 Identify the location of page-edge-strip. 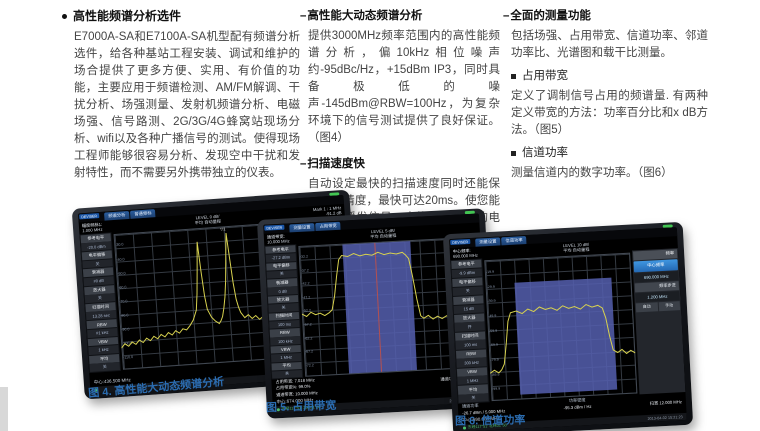
(4, 409).